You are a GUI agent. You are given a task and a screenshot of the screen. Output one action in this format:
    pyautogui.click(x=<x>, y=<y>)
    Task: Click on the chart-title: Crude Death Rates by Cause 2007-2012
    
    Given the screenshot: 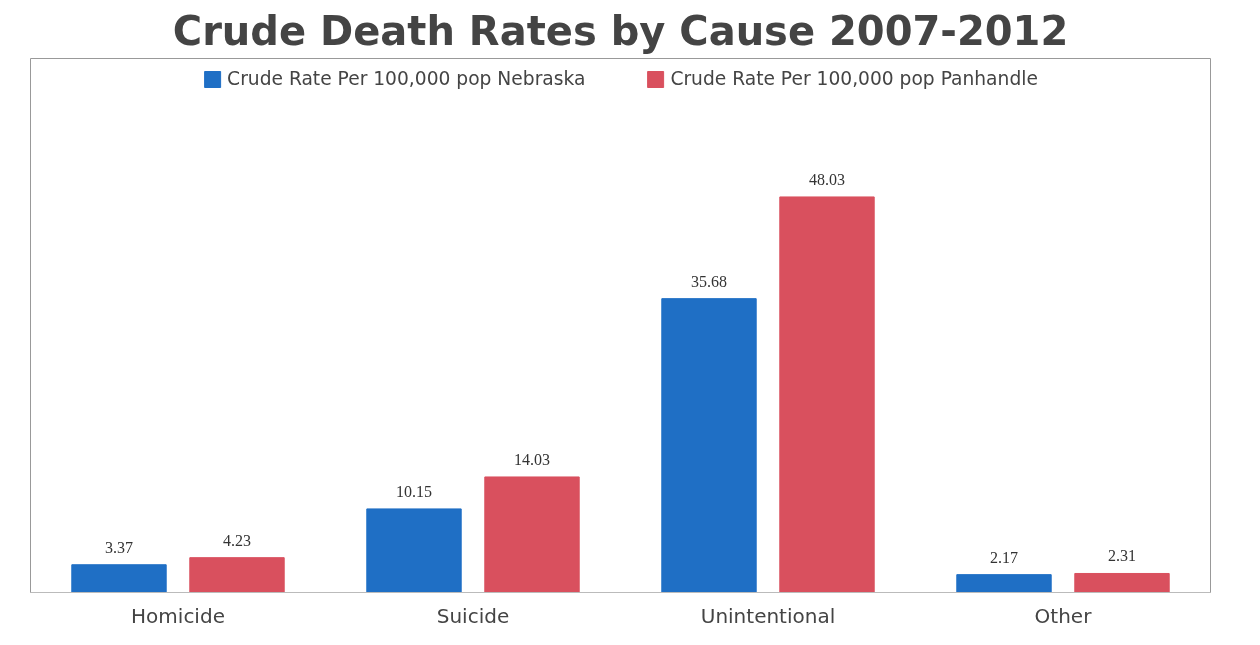 What is the action you would take?
    pyautogui.click(x=620, y=30)
    